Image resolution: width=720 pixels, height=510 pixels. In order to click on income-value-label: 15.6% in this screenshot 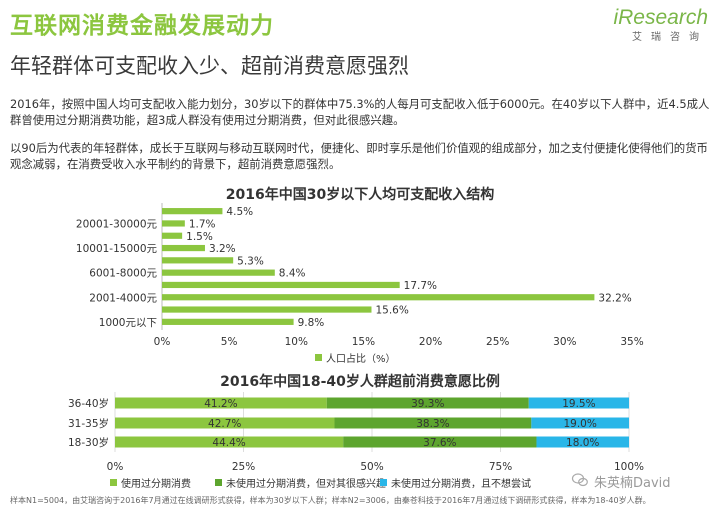, I will do `click(391, 311)`.